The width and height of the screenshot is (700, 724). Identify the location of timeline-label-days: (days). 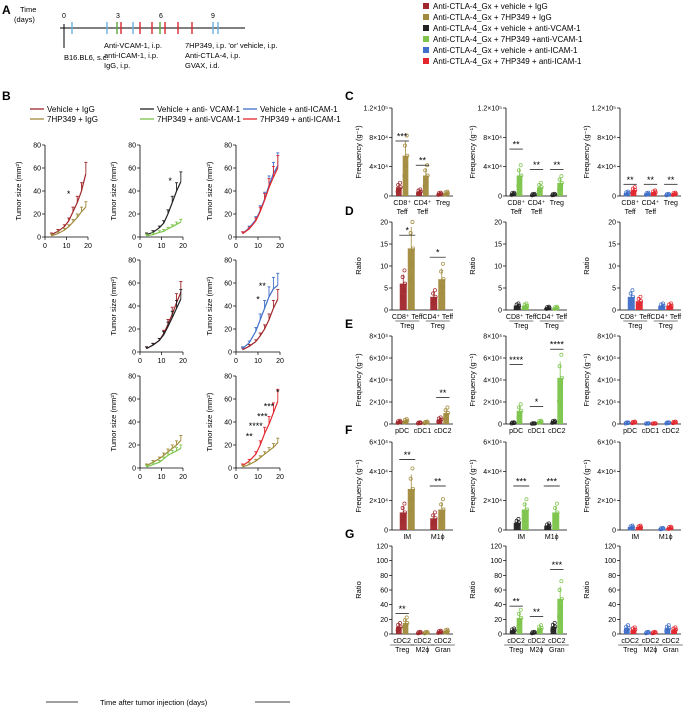
(24, 19).